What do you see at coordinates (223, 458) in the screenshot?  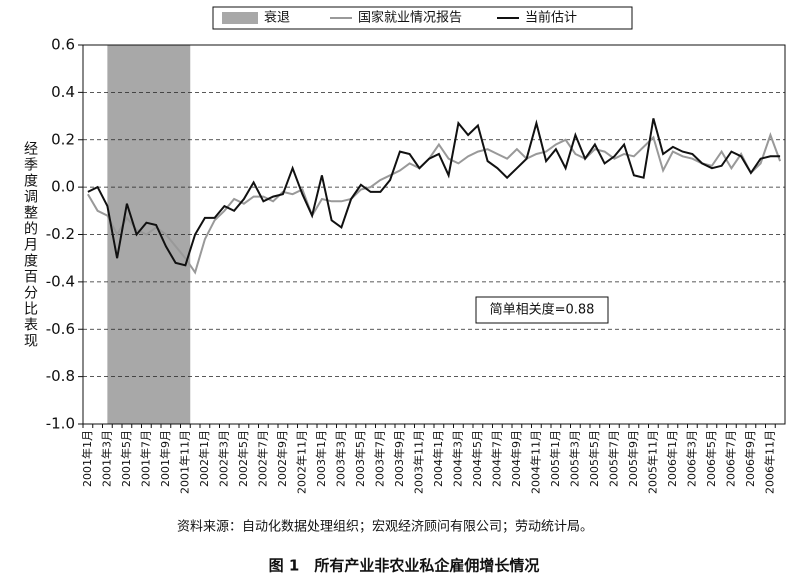 I see `x-tick-label: 2002年3月` at bounding box center [223, 458].